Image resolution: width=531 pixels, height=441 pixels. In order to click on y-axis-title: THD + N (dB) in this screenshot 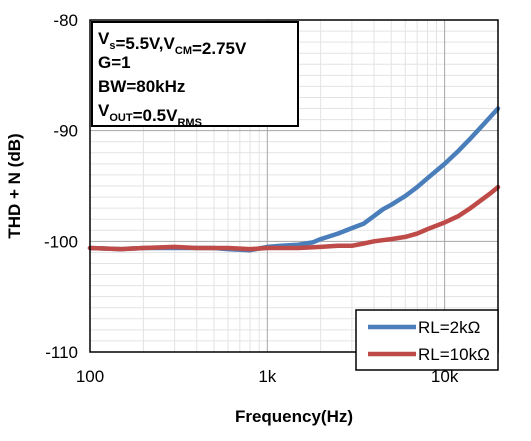, I will do `click(14, 185)`.